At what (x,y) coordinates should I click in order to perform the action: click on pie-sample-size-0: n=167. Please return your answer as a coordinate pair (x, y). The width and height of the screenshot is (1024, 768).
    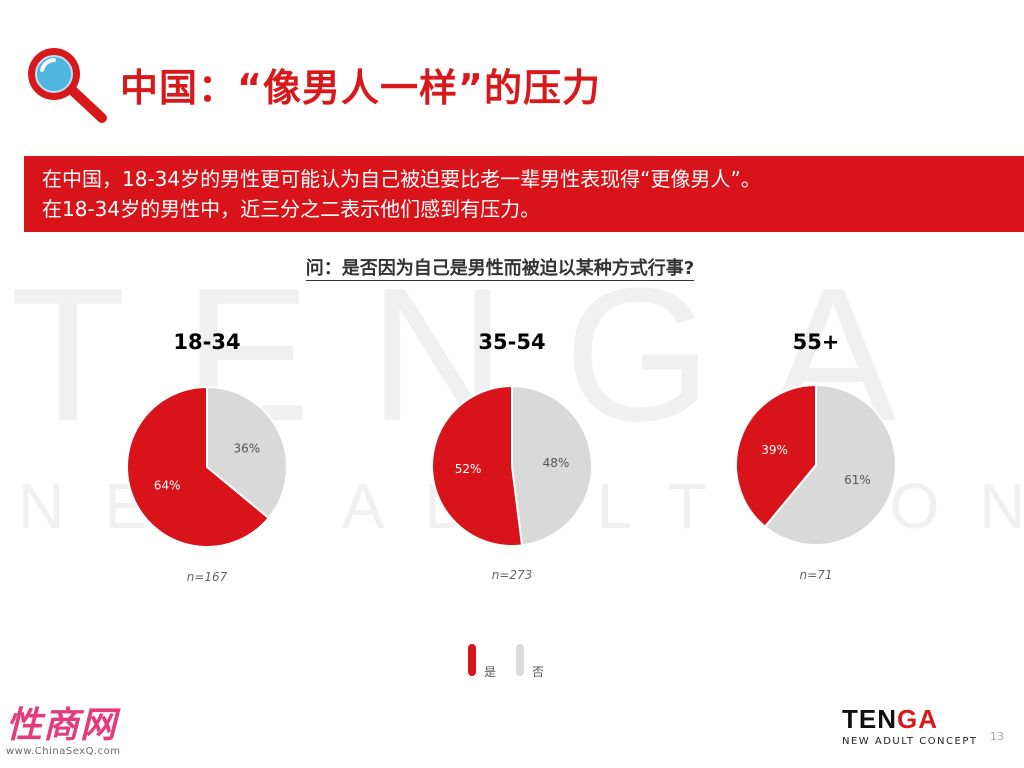
    Looking at the image, I should click on (207, 577).